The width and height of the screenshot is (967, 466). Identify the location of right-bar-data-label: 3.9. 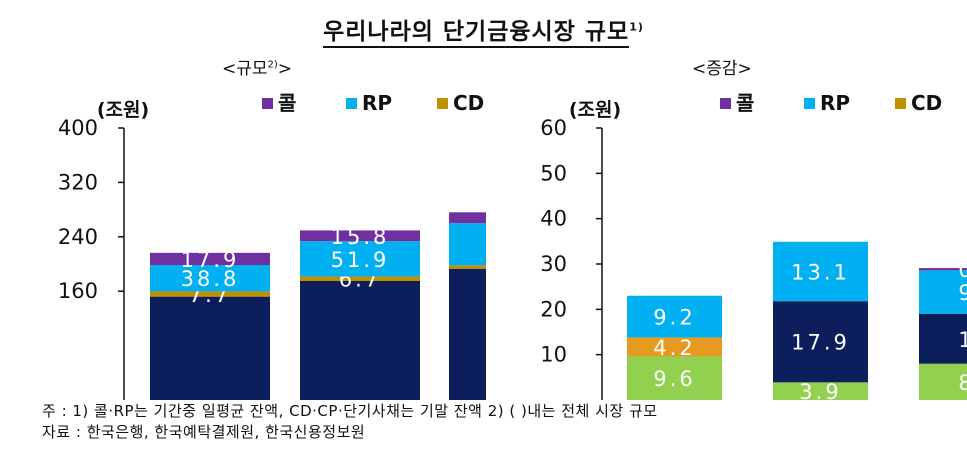
(820, 390).